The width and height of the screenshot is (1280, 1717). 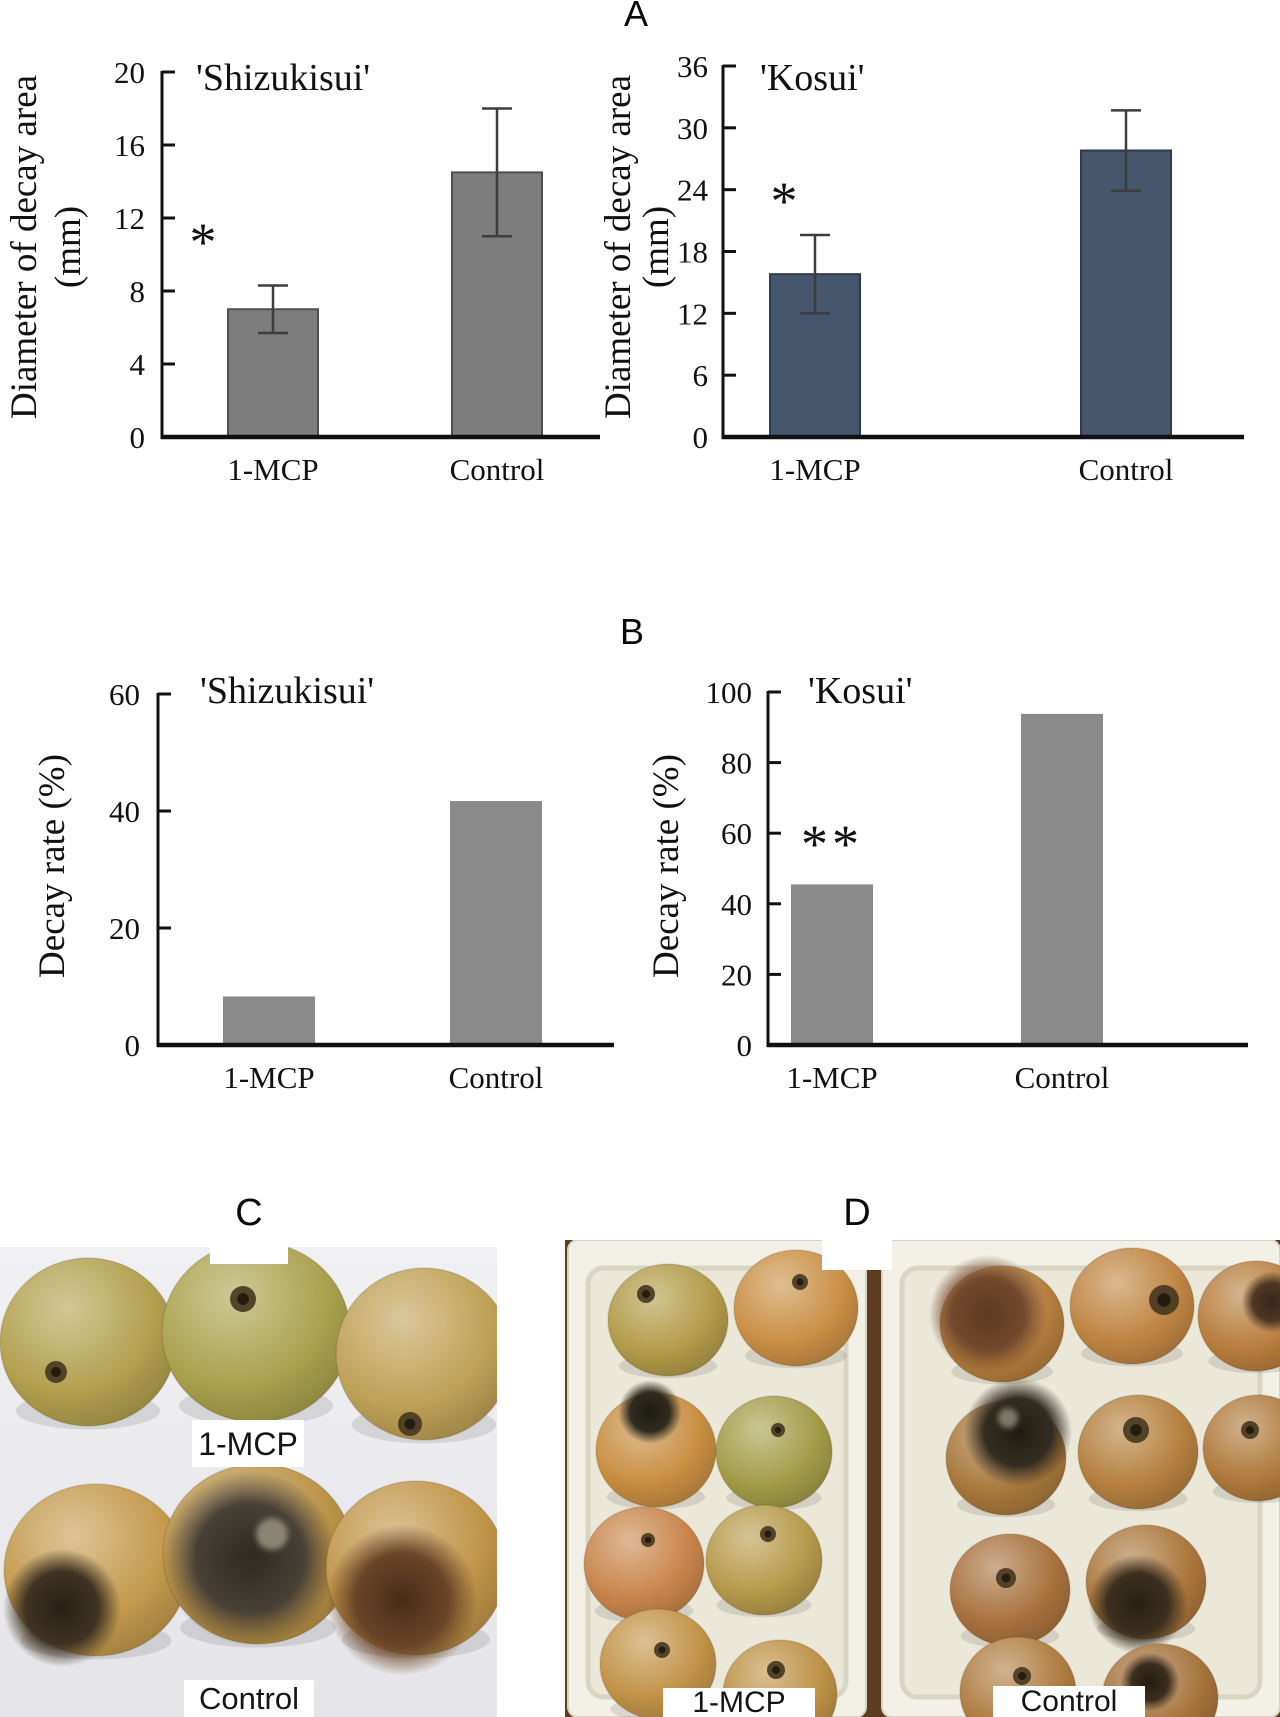 I want to click on y-tick-label: 8, so click(x=138, y=291).